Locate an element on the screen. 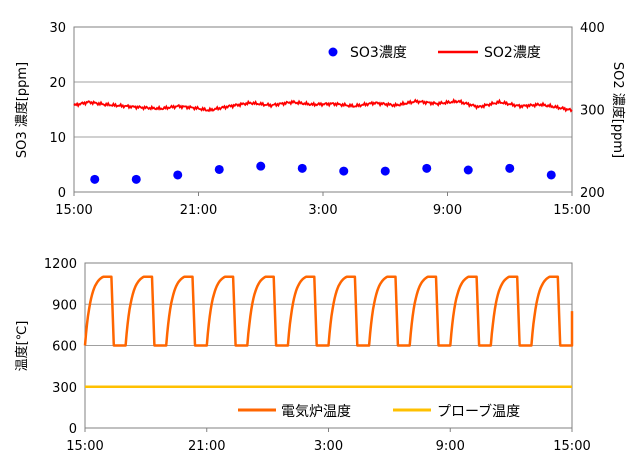 The height and width of the screenshot is (463, 640). top-grid is located at coordinates (323, 109).